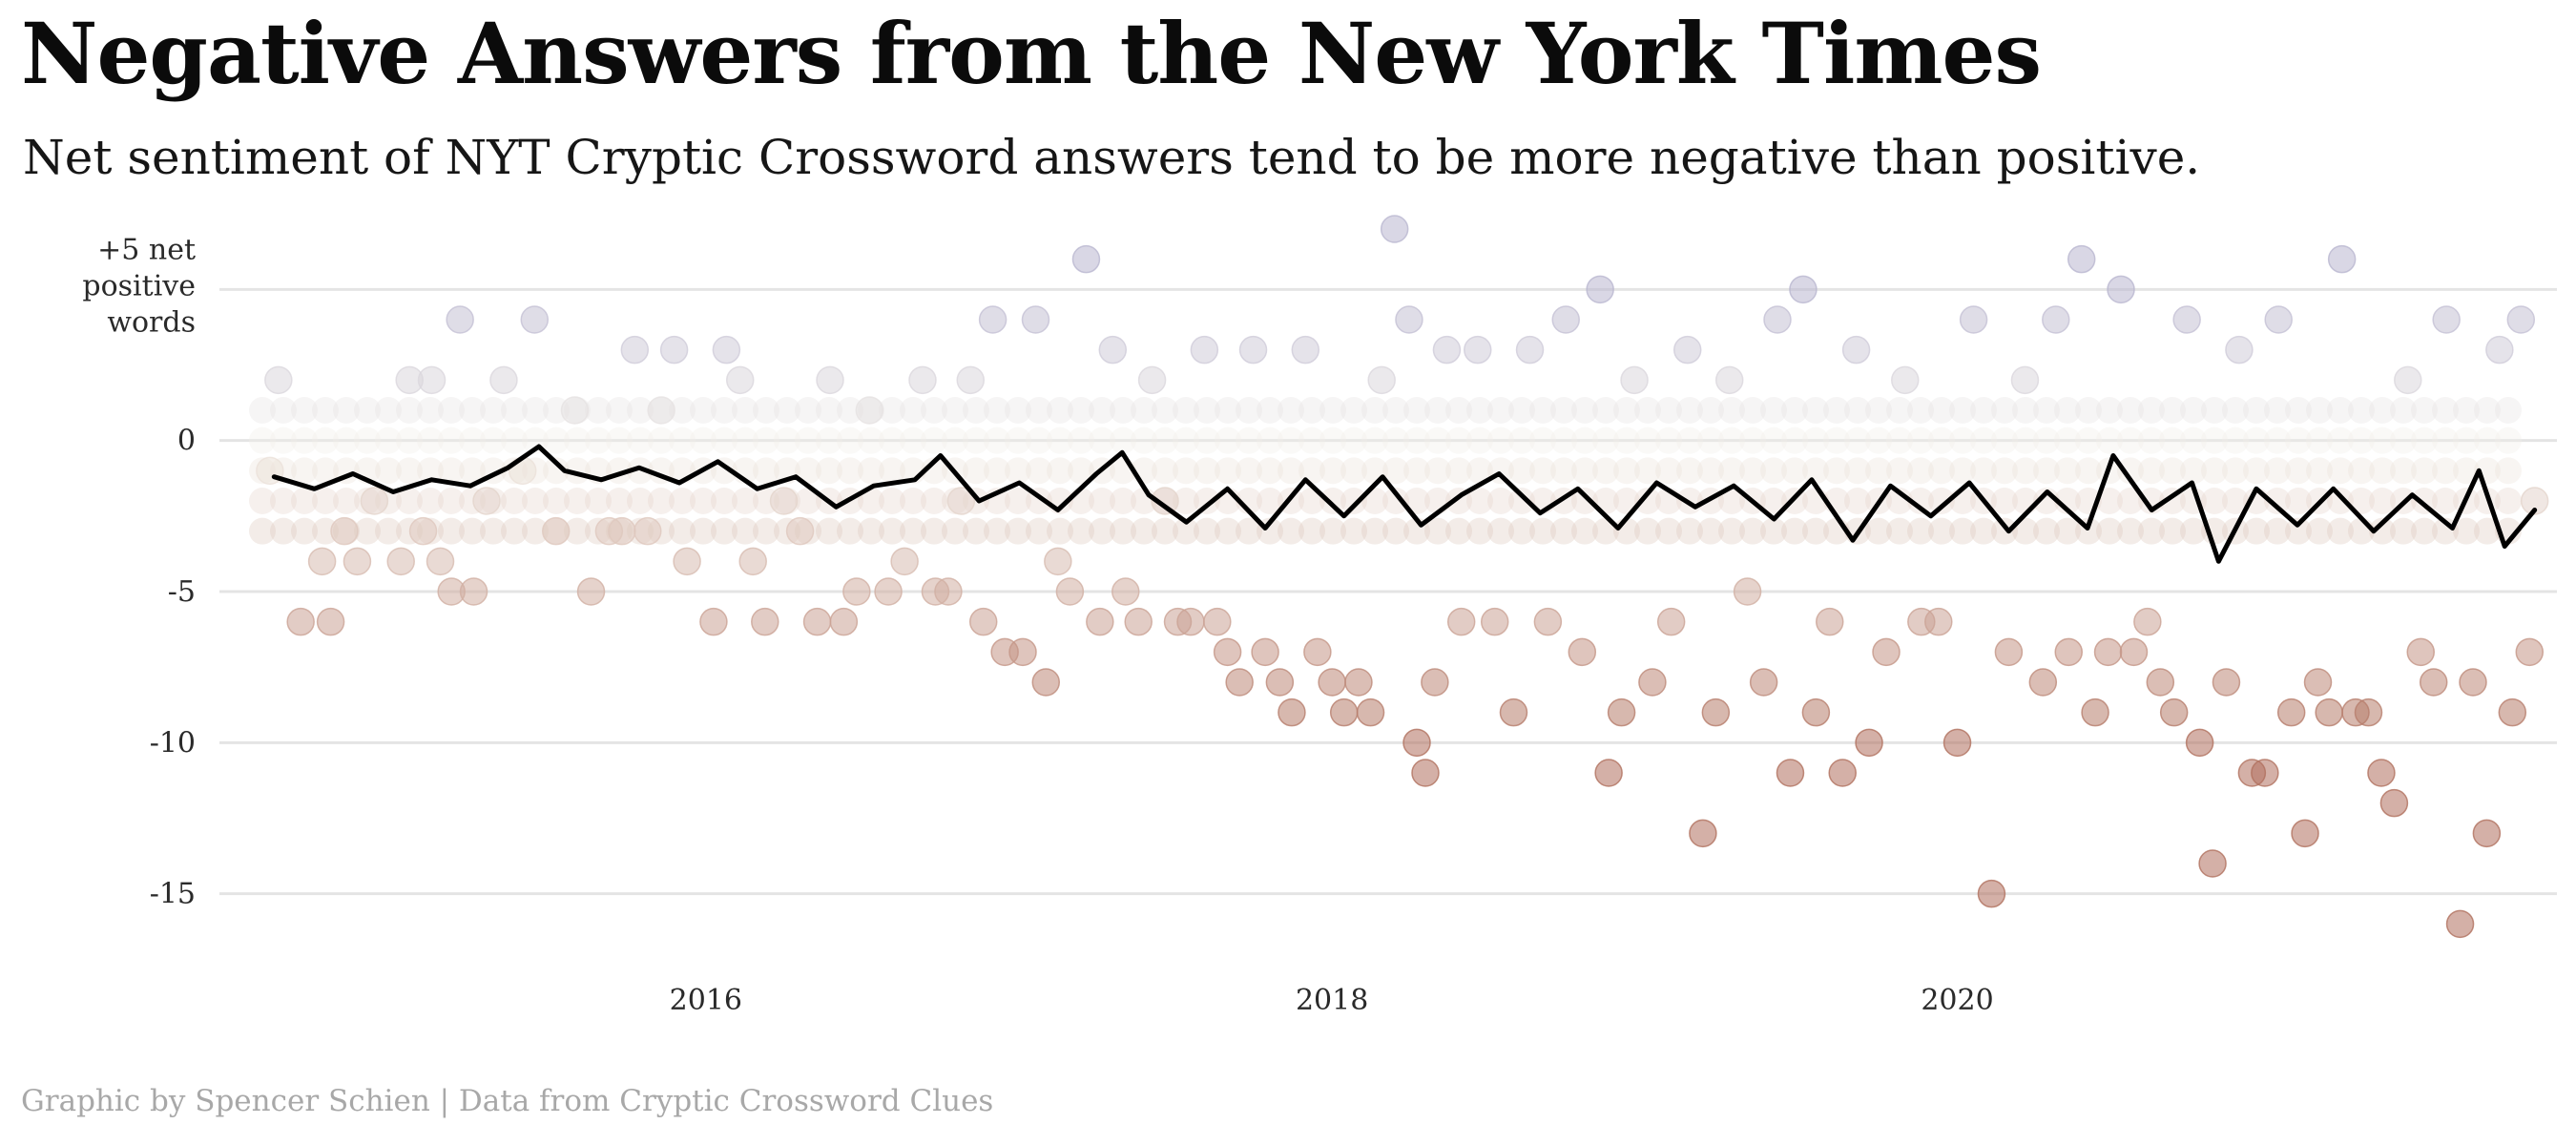  I want to click on y-tick-label: -15, so click(173, 894).